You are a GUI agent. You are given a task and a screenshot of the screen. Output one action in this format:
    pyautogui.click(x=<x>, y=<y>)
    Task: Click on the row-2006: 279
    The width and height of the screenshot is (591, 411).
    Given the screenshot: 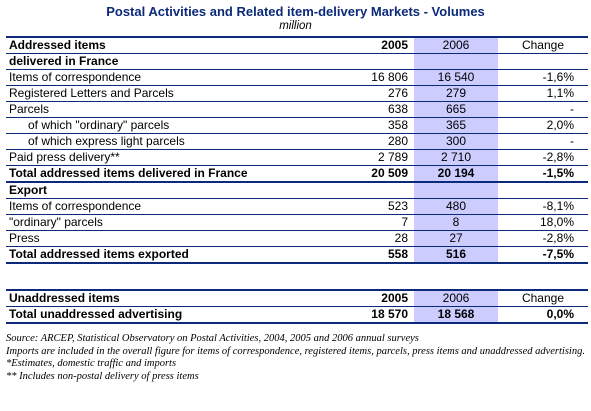 What is the action you would take?
    pyautogui.click(x=456, y=93)
    